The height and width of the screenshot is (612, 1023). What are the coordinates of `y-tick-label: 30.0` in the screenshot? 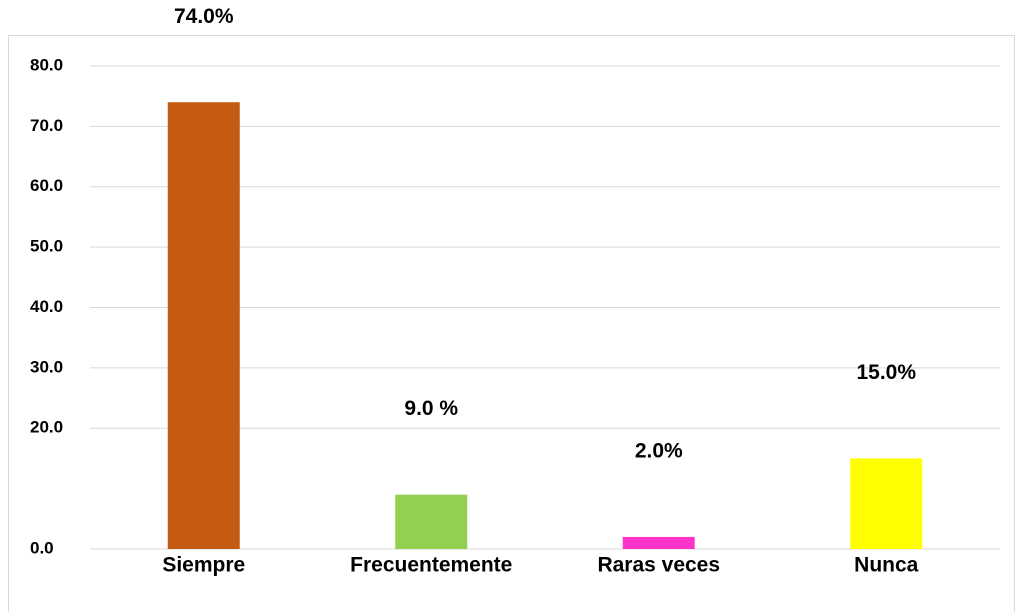 It's located at (46, 366).